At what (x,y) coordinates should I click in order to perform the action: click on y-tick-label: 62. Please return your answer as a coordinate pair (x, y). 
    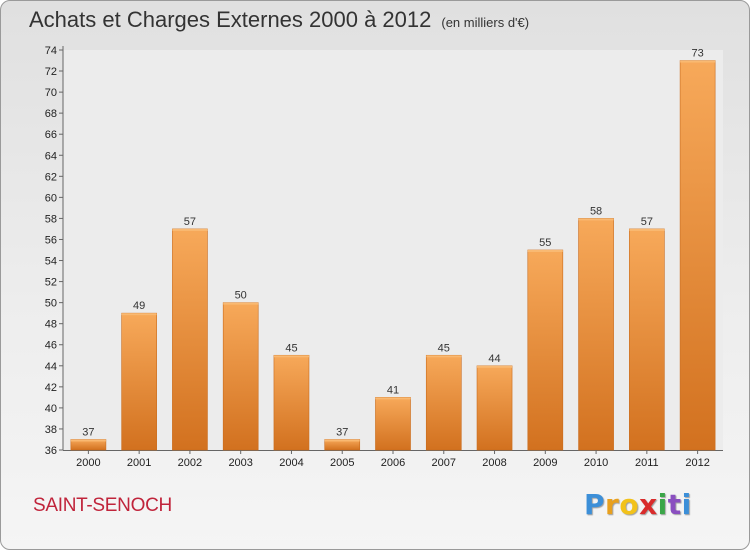
    Looking at the image, I should click on (51, 177).